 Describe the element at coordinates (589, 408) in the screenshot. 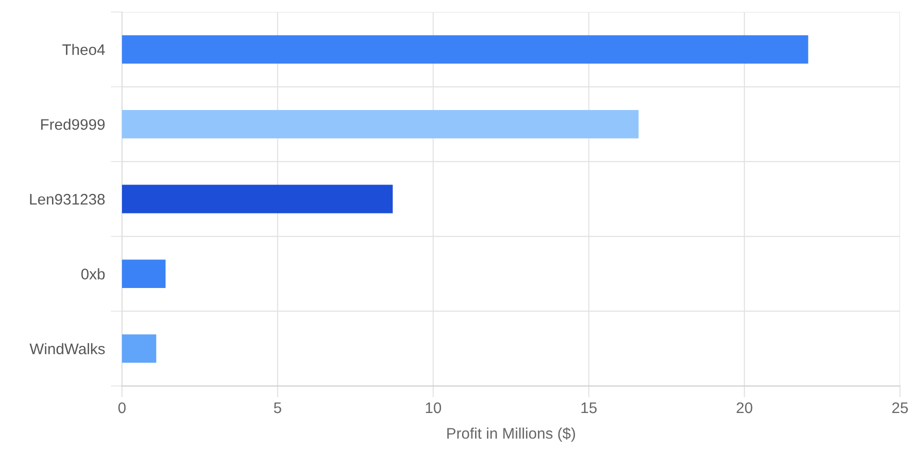

I see `x-tick-label: 15` at that location.